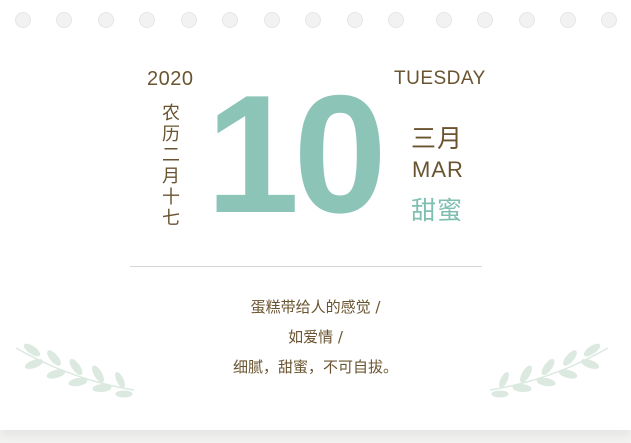 Image resolution: width=631 pixels, height=443 pixels. I want to click on month-chinese: 三月, so click(437, 138).